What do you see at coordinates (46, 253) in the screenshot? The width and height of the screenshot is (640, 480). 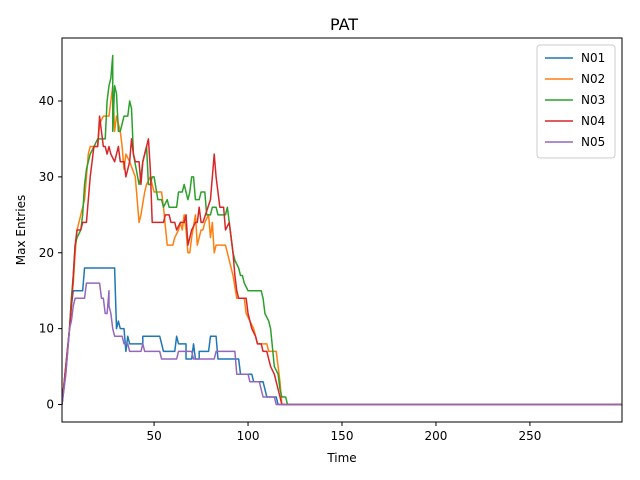 I see `y-tick-label: 20` at bounding box center [46, 253].